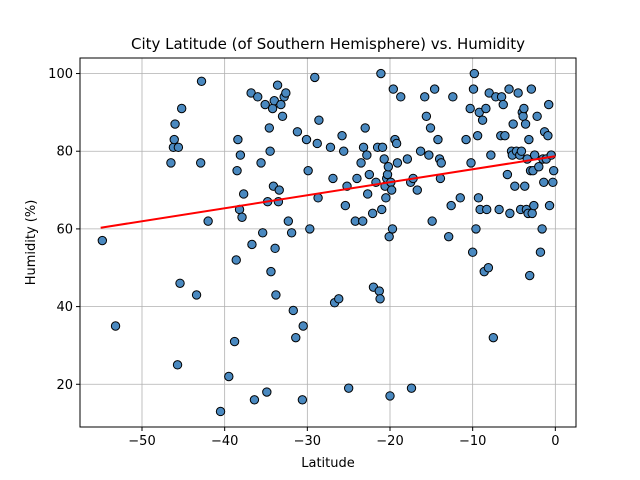 The height and width of the screenshot is (480, 640). What do you see at coordinates (64, 152) in the screenshot?
I see `y-tick-label: 80` at bounding box center [64, 152].